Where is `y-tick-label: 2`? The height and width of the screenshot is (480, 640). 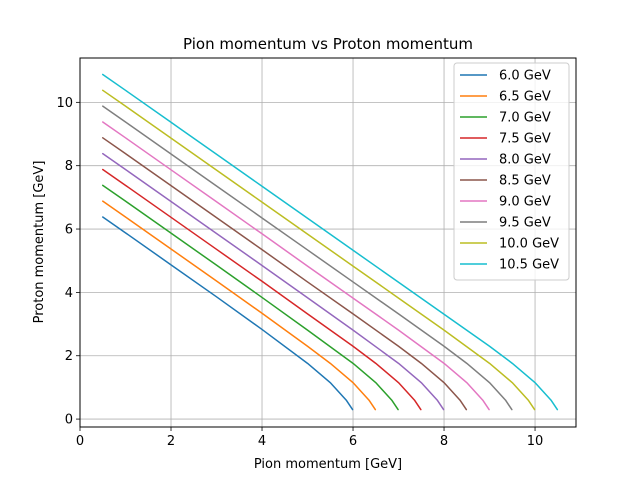 y-tick-label: 2 is located at coordinates (69, 356).